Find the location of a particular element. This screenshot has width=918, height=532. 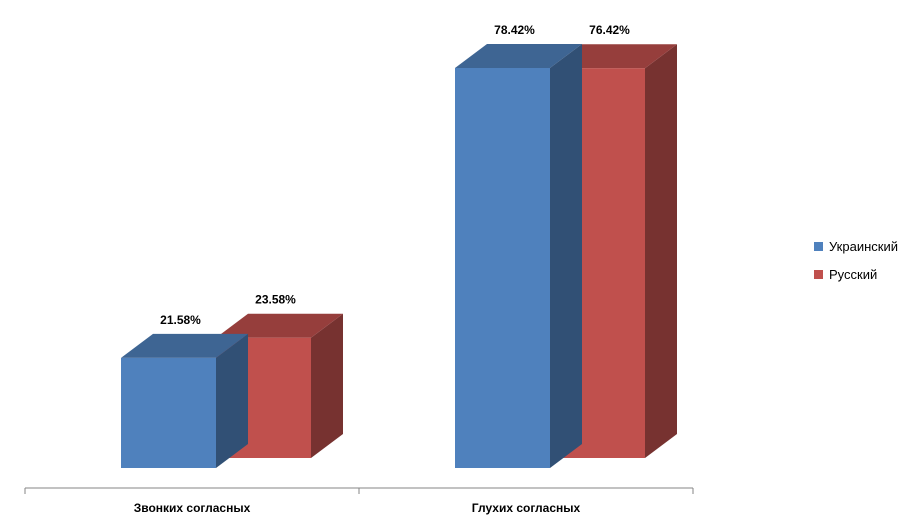

legend-label: Русский is located at coordinates (853, 274).